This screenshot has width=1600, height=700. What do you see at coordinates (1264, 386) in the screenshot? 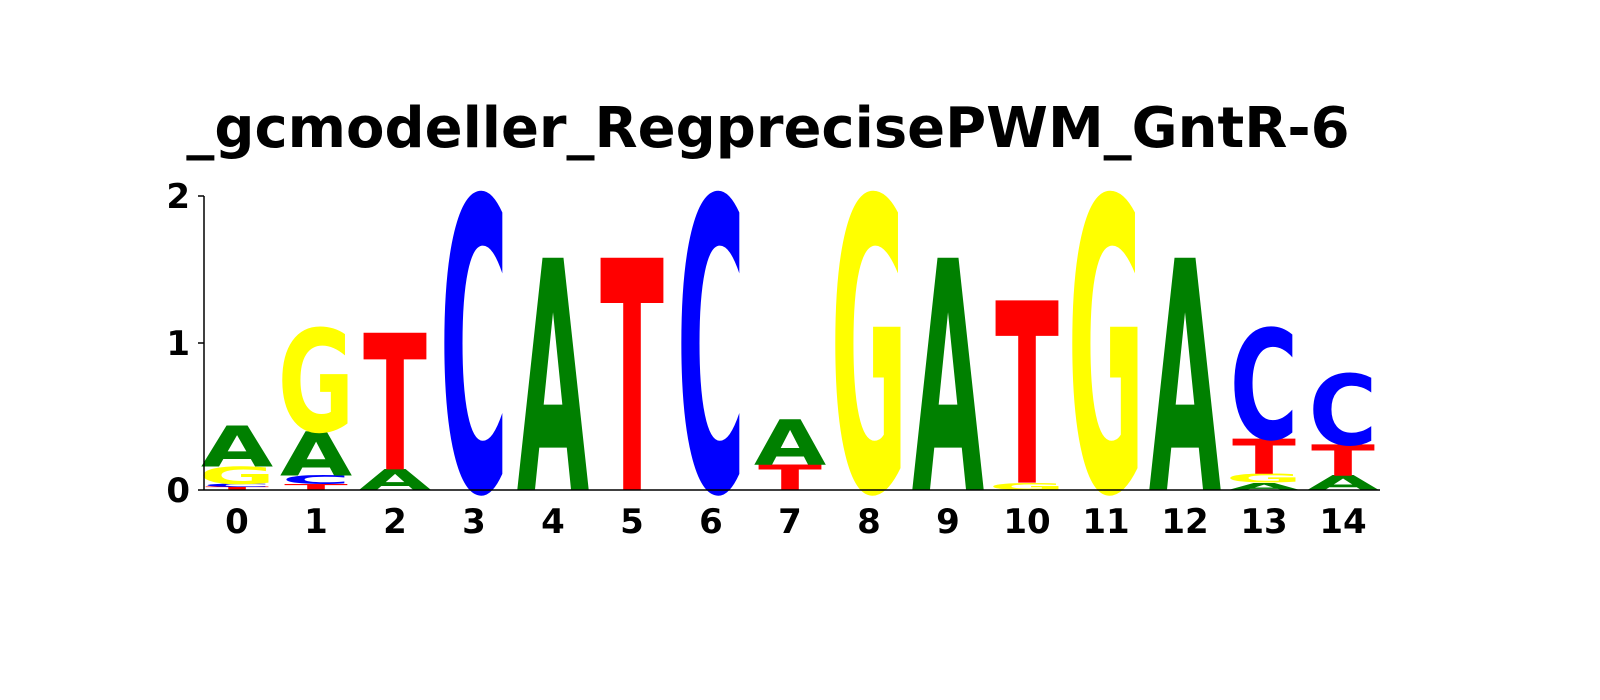
I see `logo-letter-C-pos-13: C` at bounding box center [1264, 386].